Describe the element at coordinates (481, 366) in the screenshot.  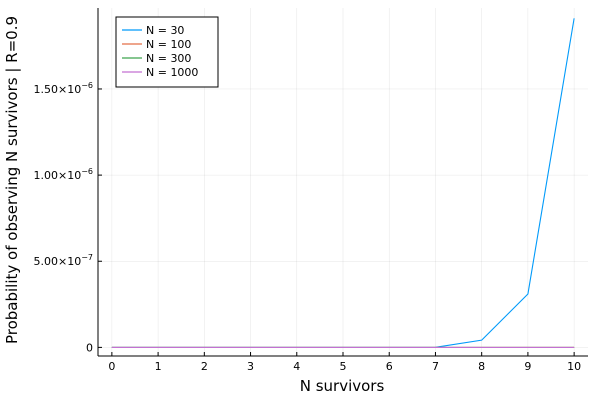
I see `x-tick-label: 8` at that location.